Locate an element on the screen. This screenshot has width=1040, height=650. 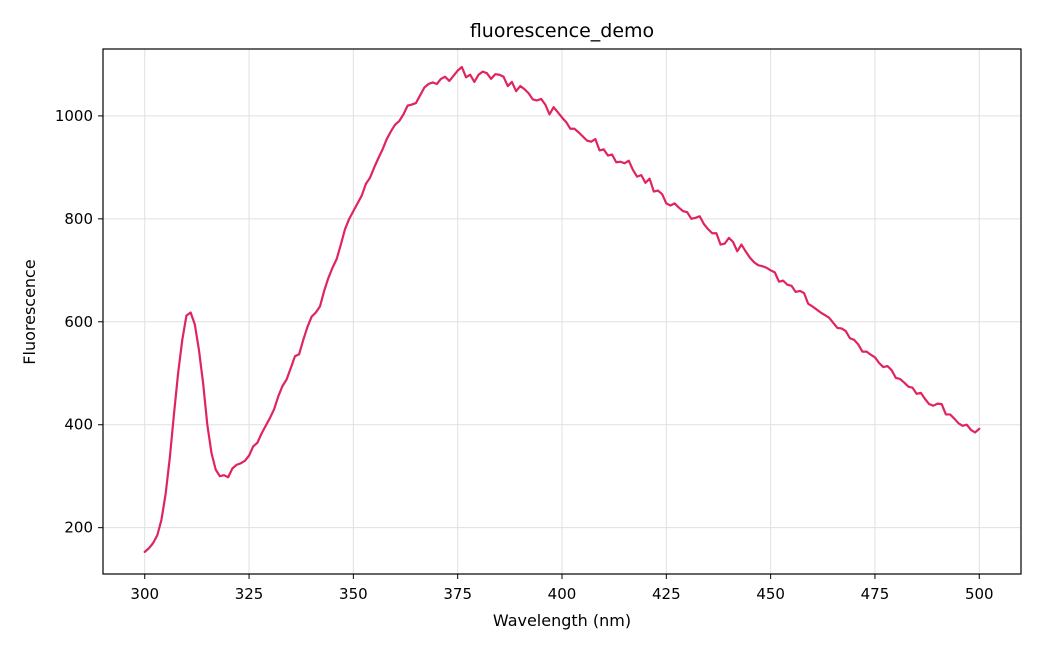
y-tick-label: 800 is located at coordinates (78, 219).